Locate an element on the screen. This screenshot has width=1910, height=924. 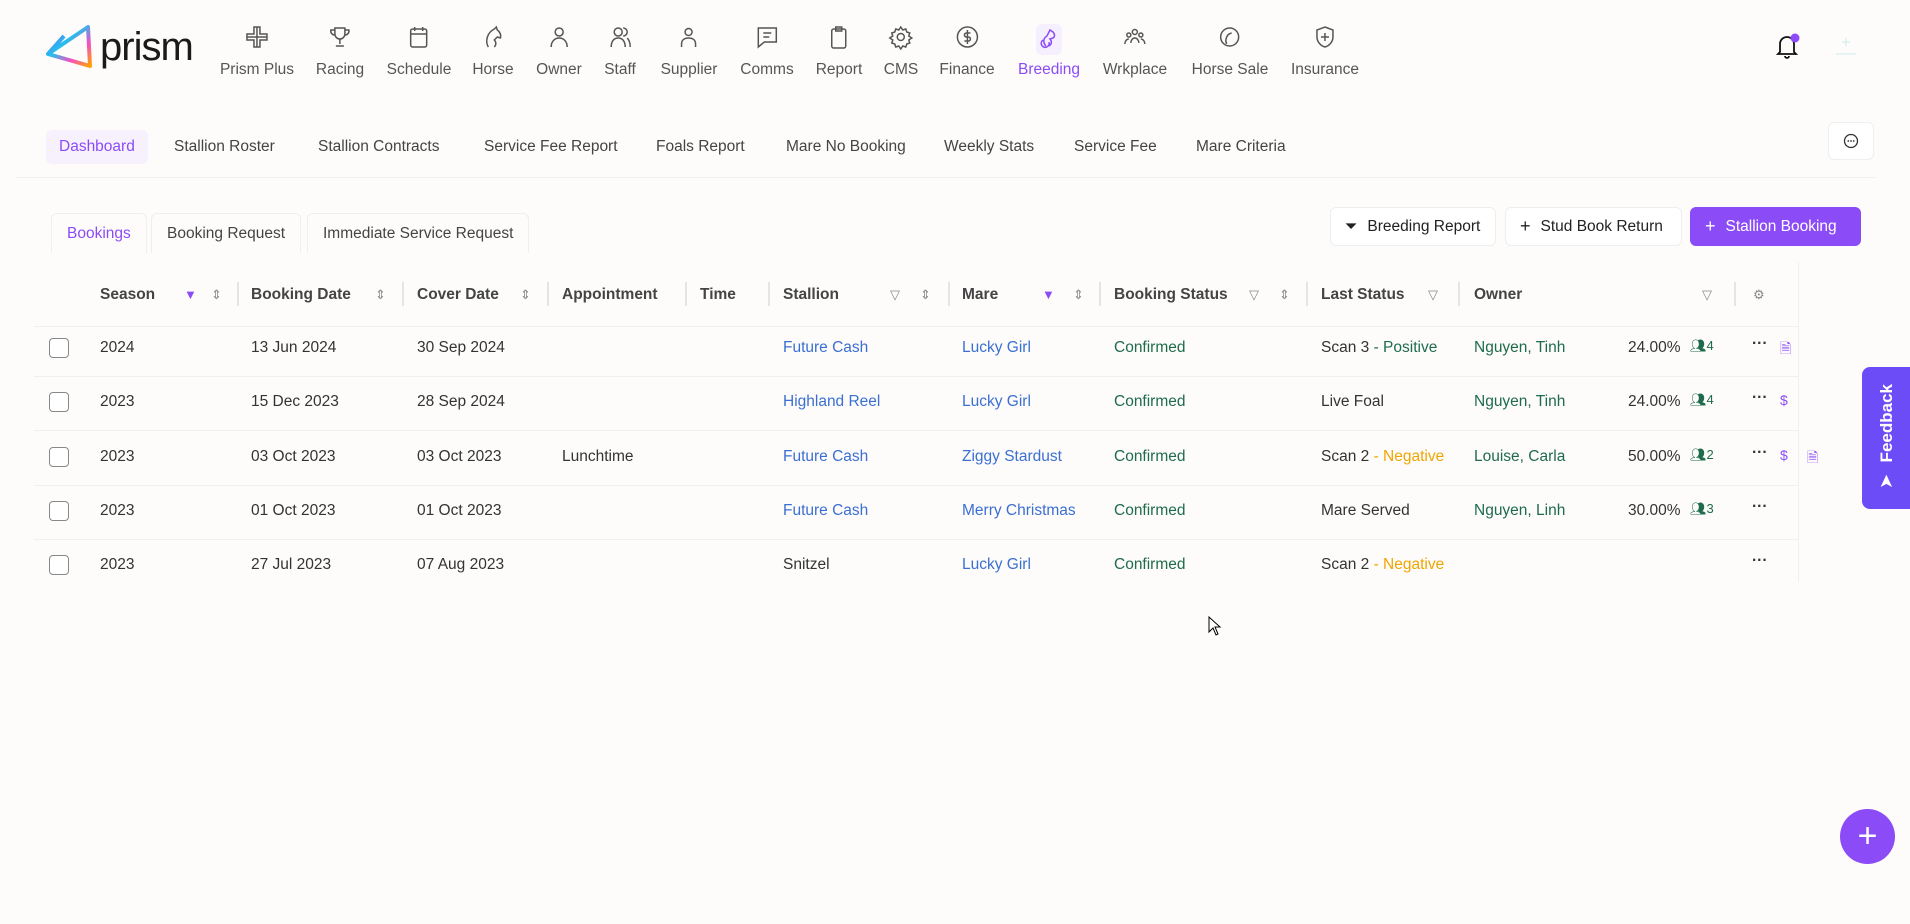
mare-link: Merry Christmas is located at coordinates (1019, 510).